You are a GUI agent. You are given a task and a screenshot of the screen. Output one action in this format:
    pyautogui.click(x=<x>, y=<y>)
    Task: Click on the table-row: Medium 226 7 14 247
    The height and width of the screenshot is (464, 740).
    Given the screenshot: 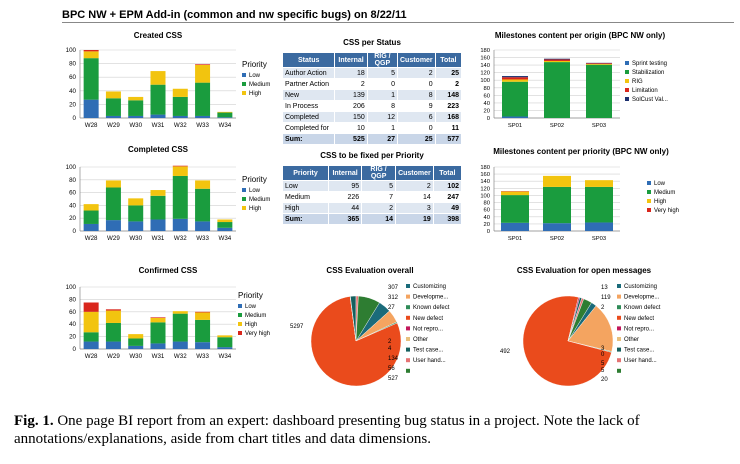 What is the action you would take?
    pyautogui.click(x=372, y=197)
    